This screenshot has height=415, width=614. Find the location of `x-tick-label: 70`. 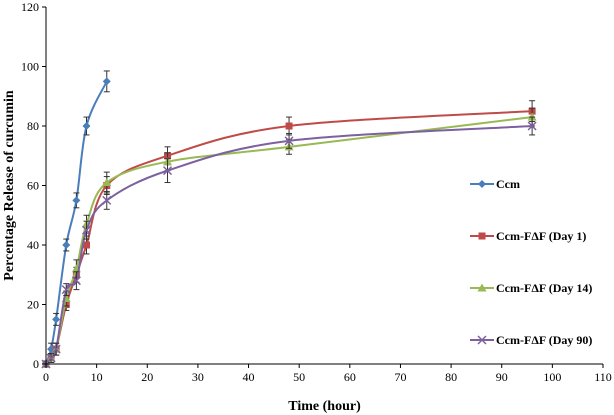

x-tick-label: 70 is located at coordinates (400, 377).